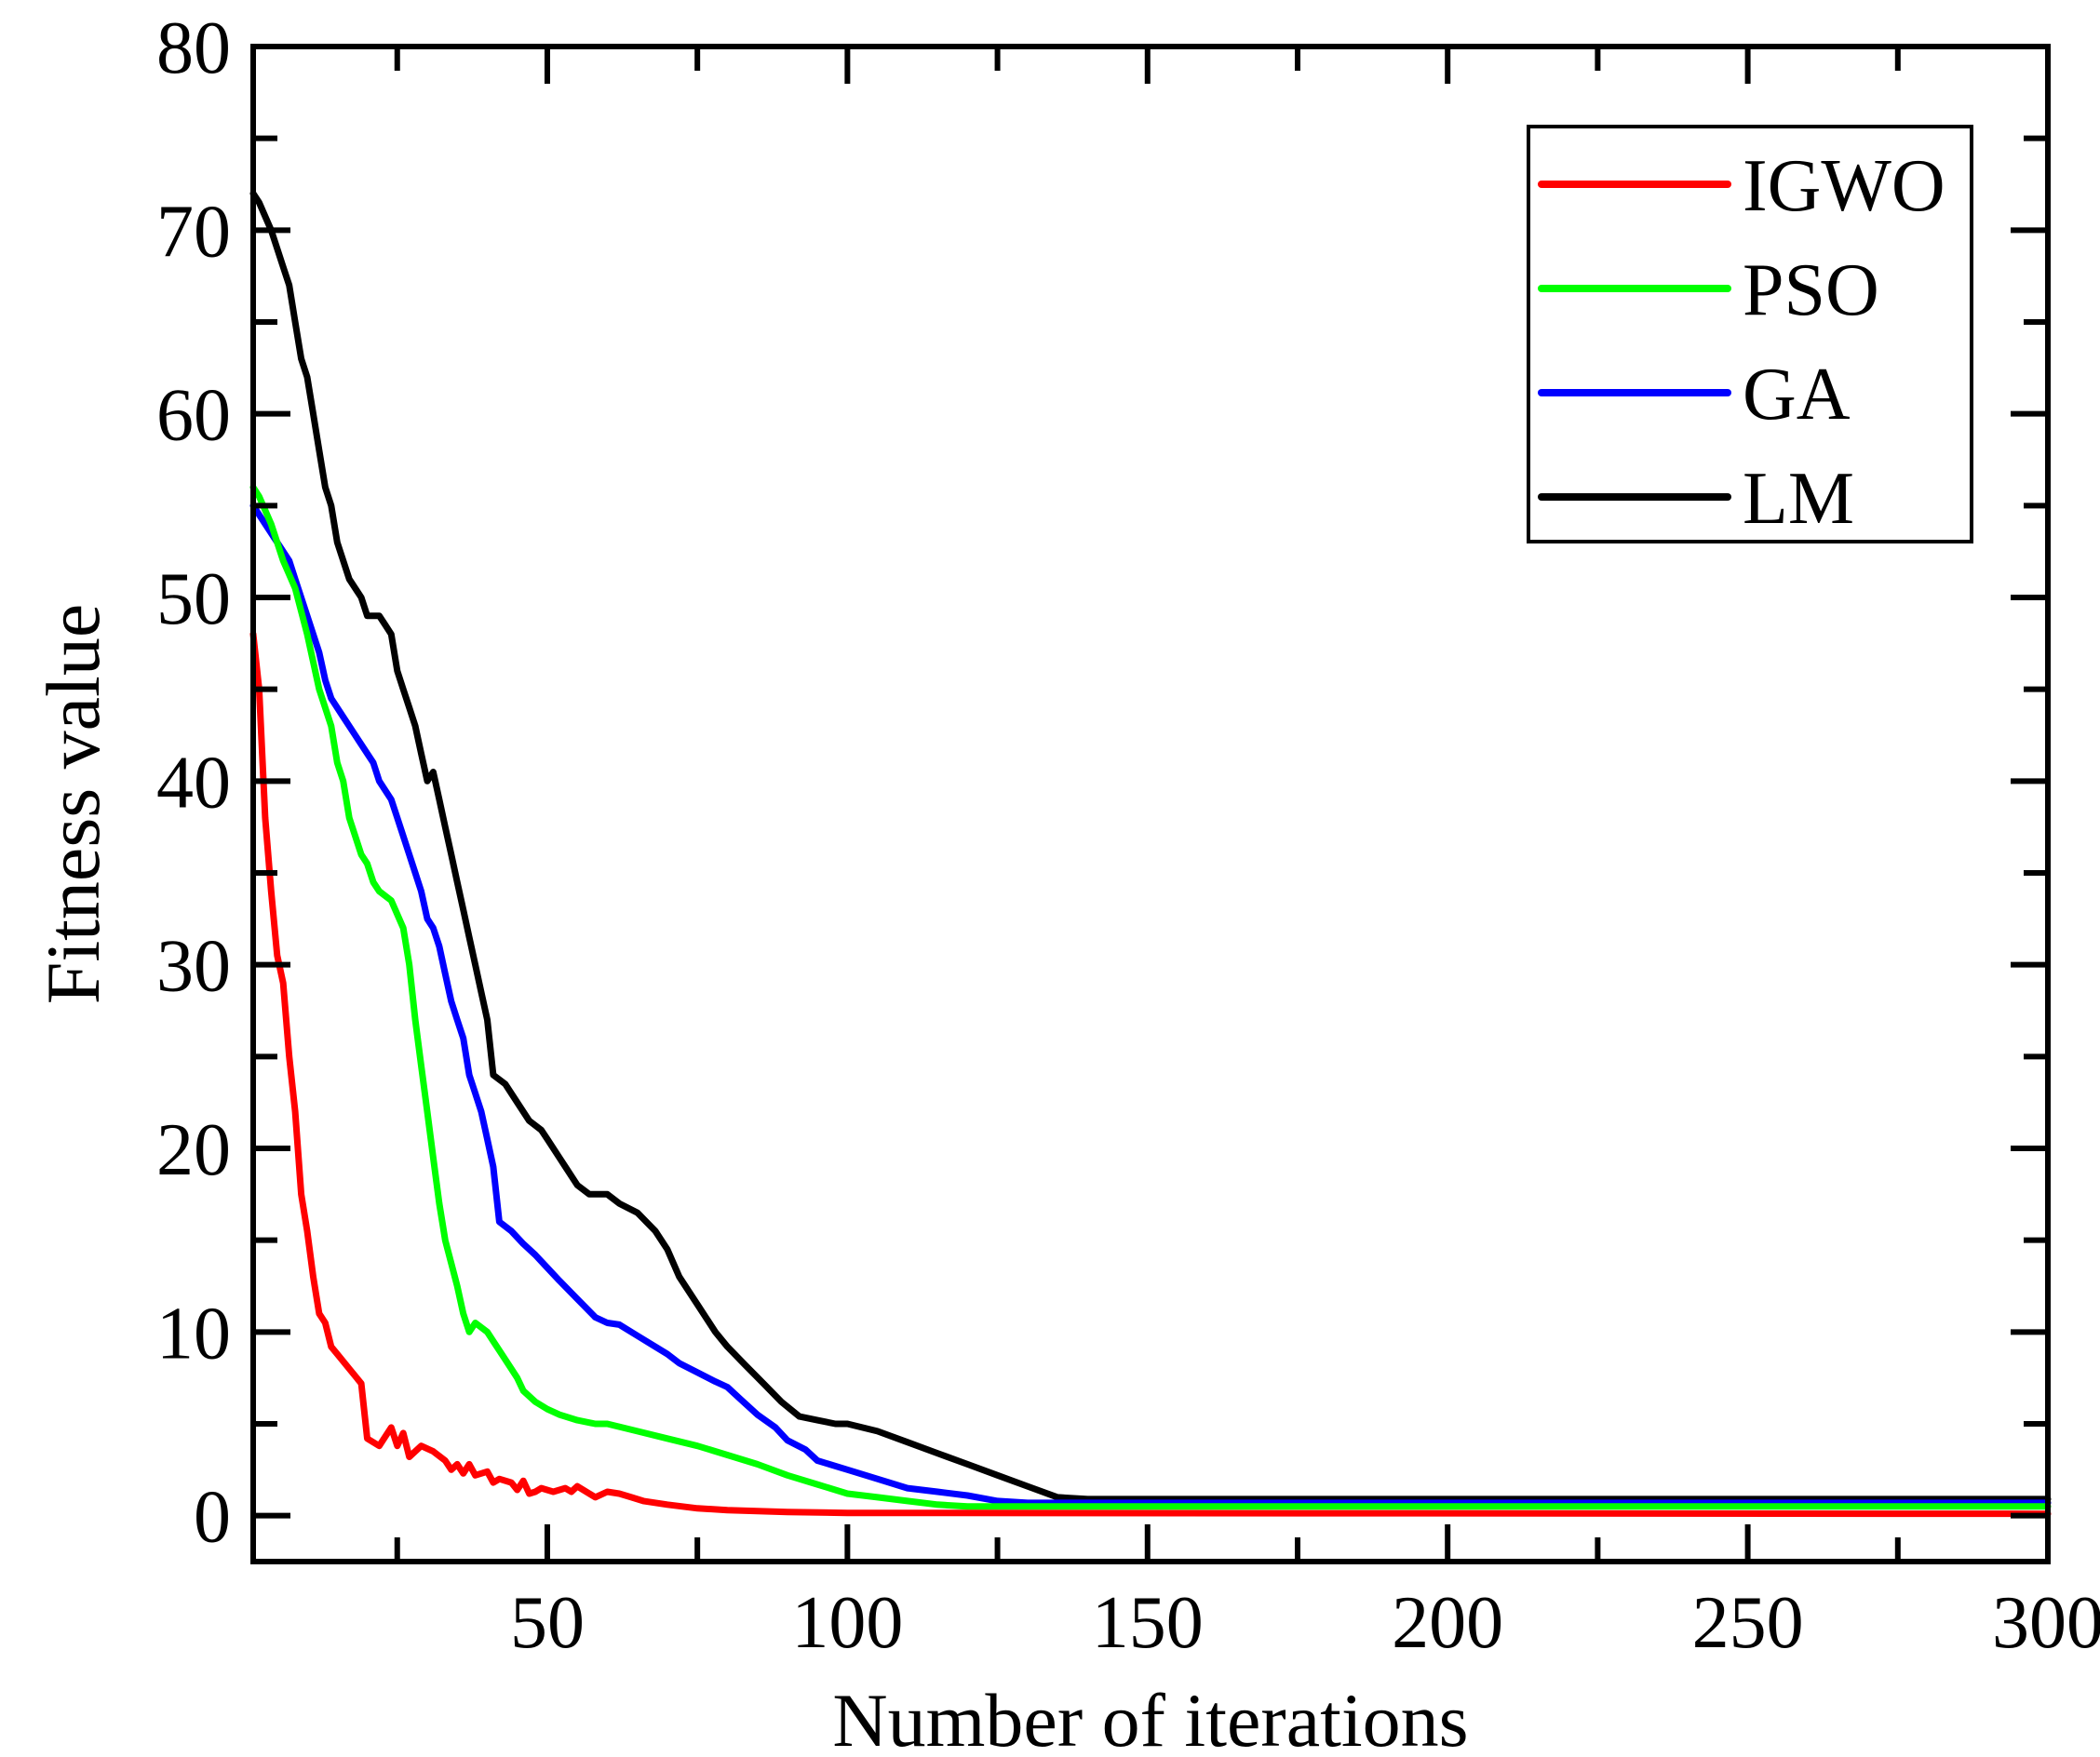 The width and height of the screenshot is (2100, 1757). I want to click on y-tick-label: 40, so click(193, 783).